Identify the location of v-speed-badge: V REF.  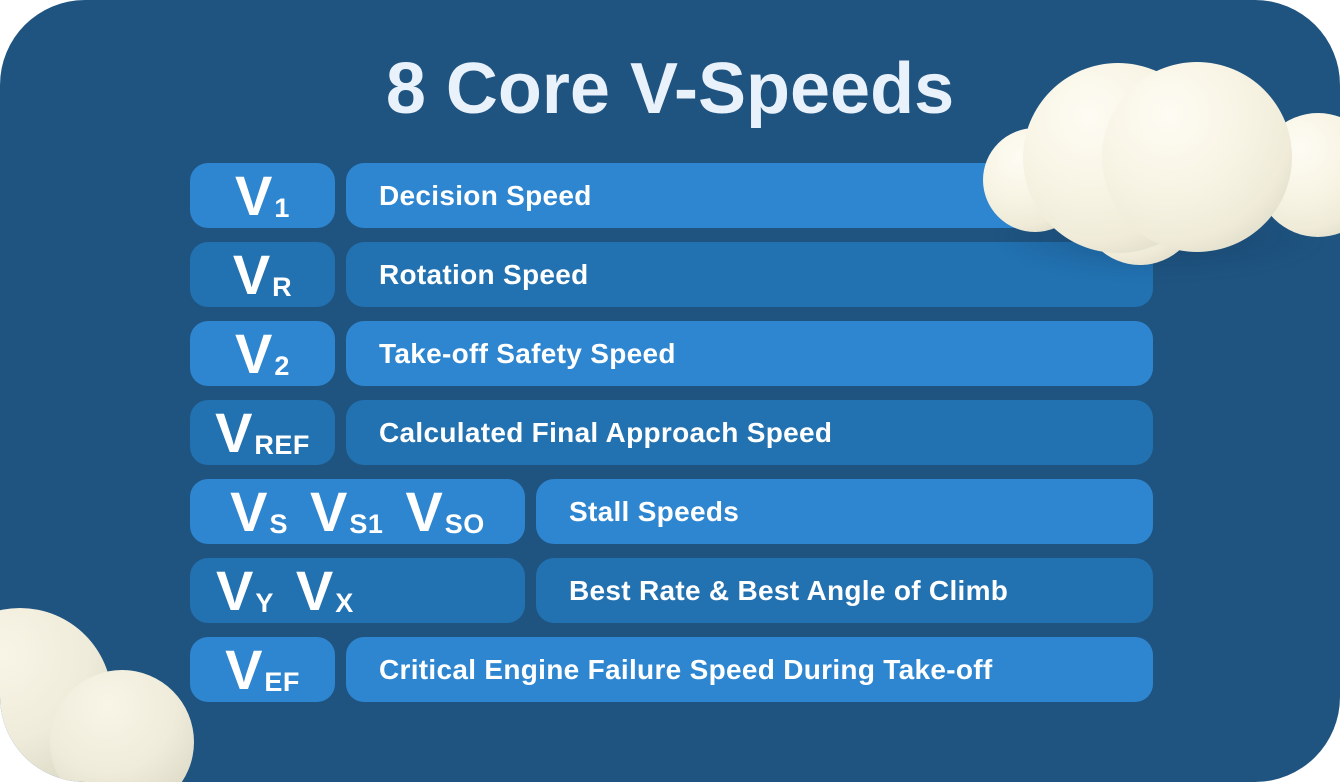
(262, 432).